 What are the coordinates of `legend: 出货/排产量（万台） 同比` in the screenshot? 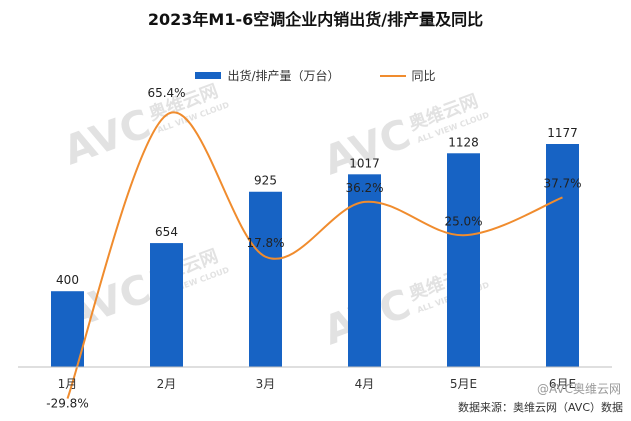 It's located at (315, 75).